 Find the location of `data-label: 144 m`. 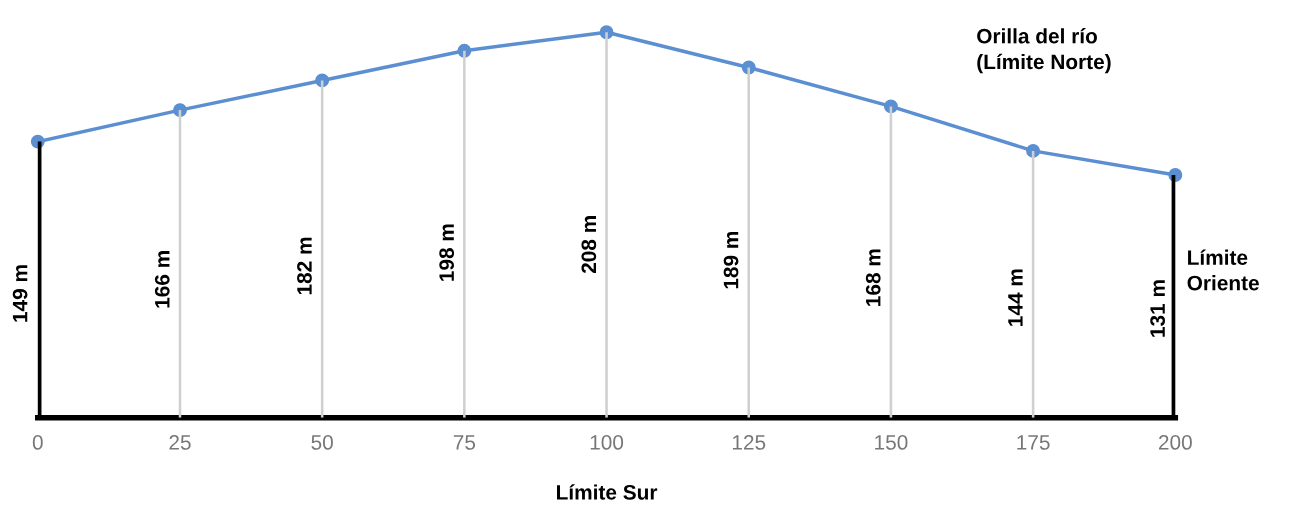

data-label: 144 m is located at coordinates (1015, 297).